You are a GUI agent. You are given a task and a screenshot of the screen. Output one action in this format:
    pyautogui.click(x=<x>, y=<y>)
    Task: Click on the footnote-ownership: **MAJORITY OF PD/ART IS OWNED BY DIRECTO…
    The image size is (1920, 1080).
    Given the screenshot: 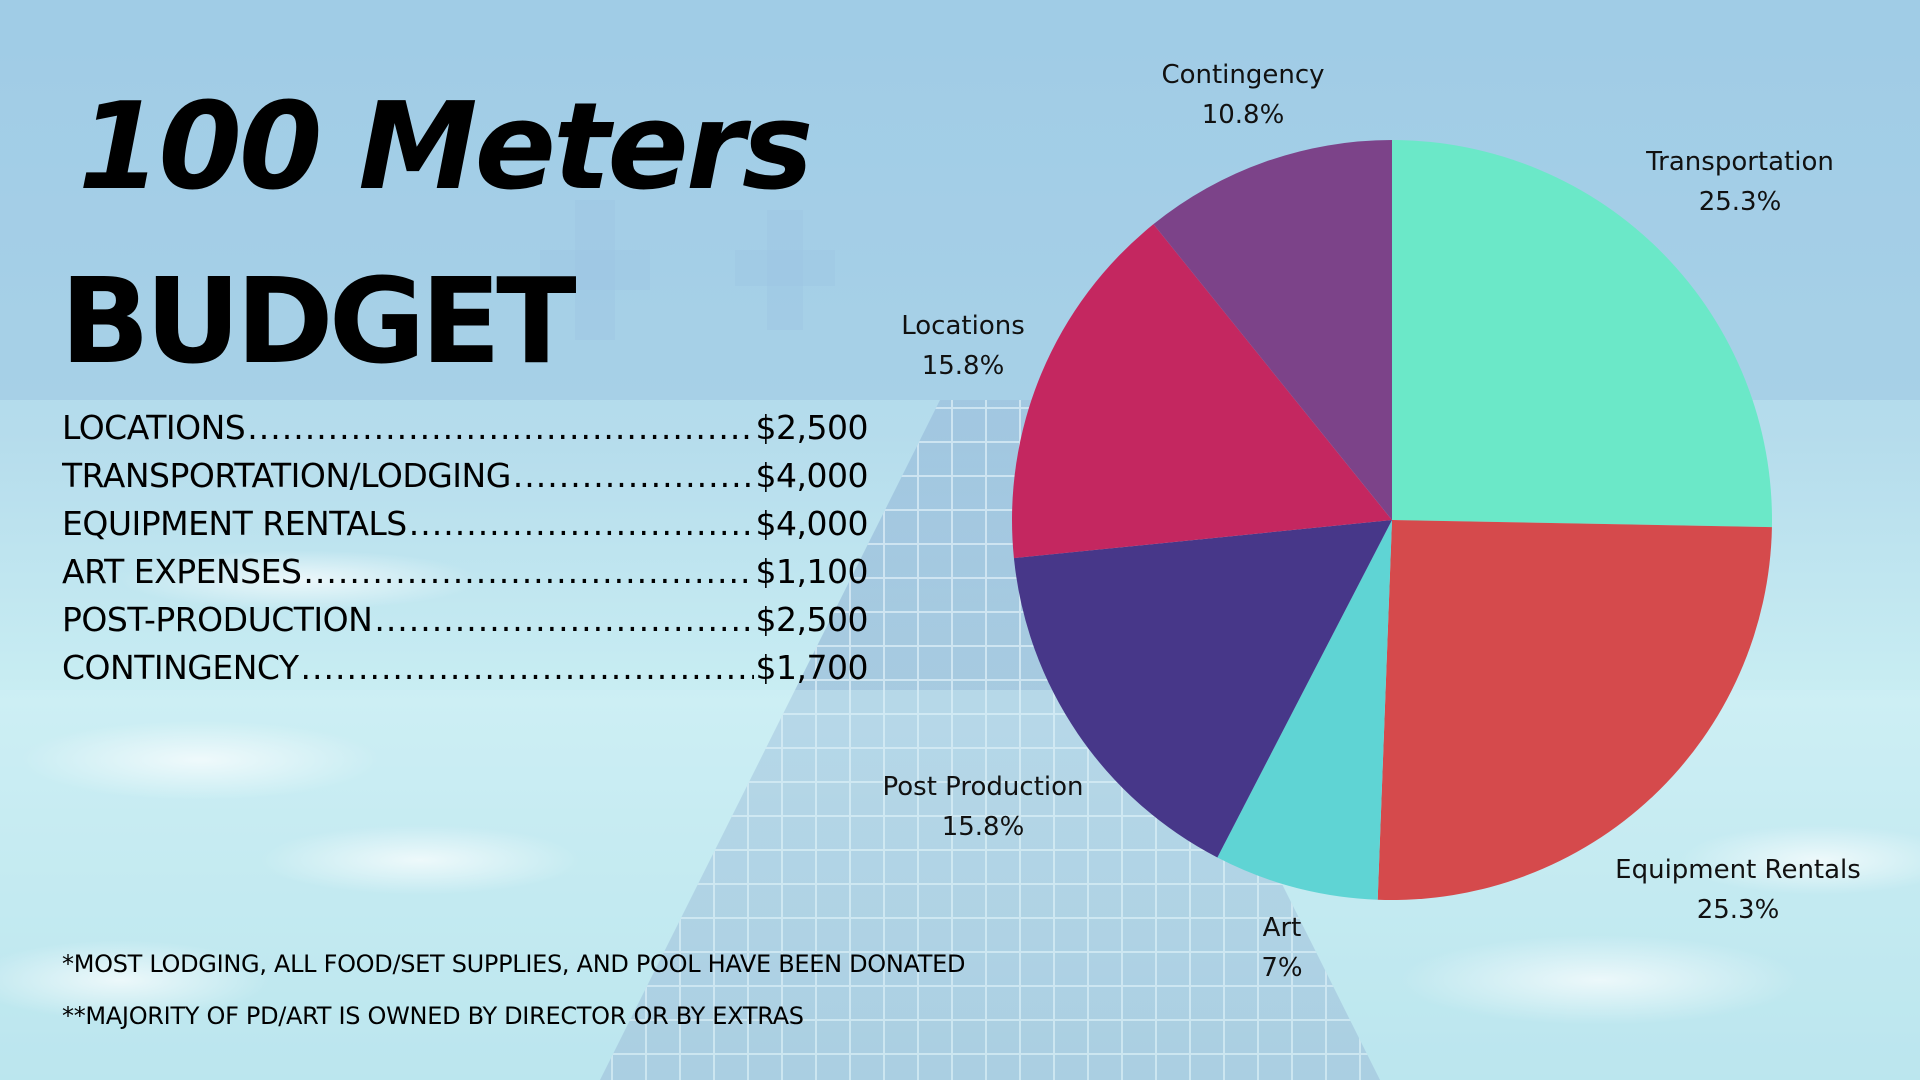 What is the action you would take?
    pyautogui.click(x=433, y=1016)
    